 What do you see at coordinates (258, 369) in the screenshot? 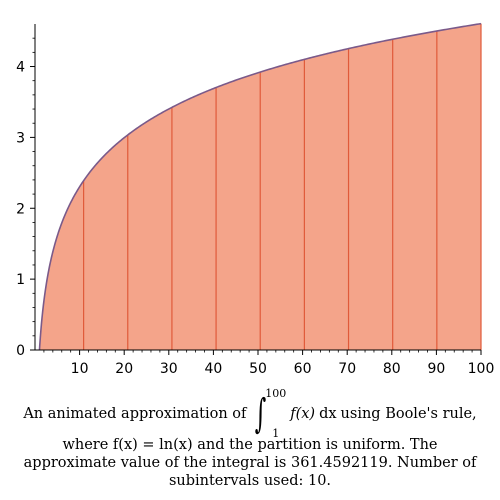
I see `x-tick-label: 50` at bounding box center [258, 369].